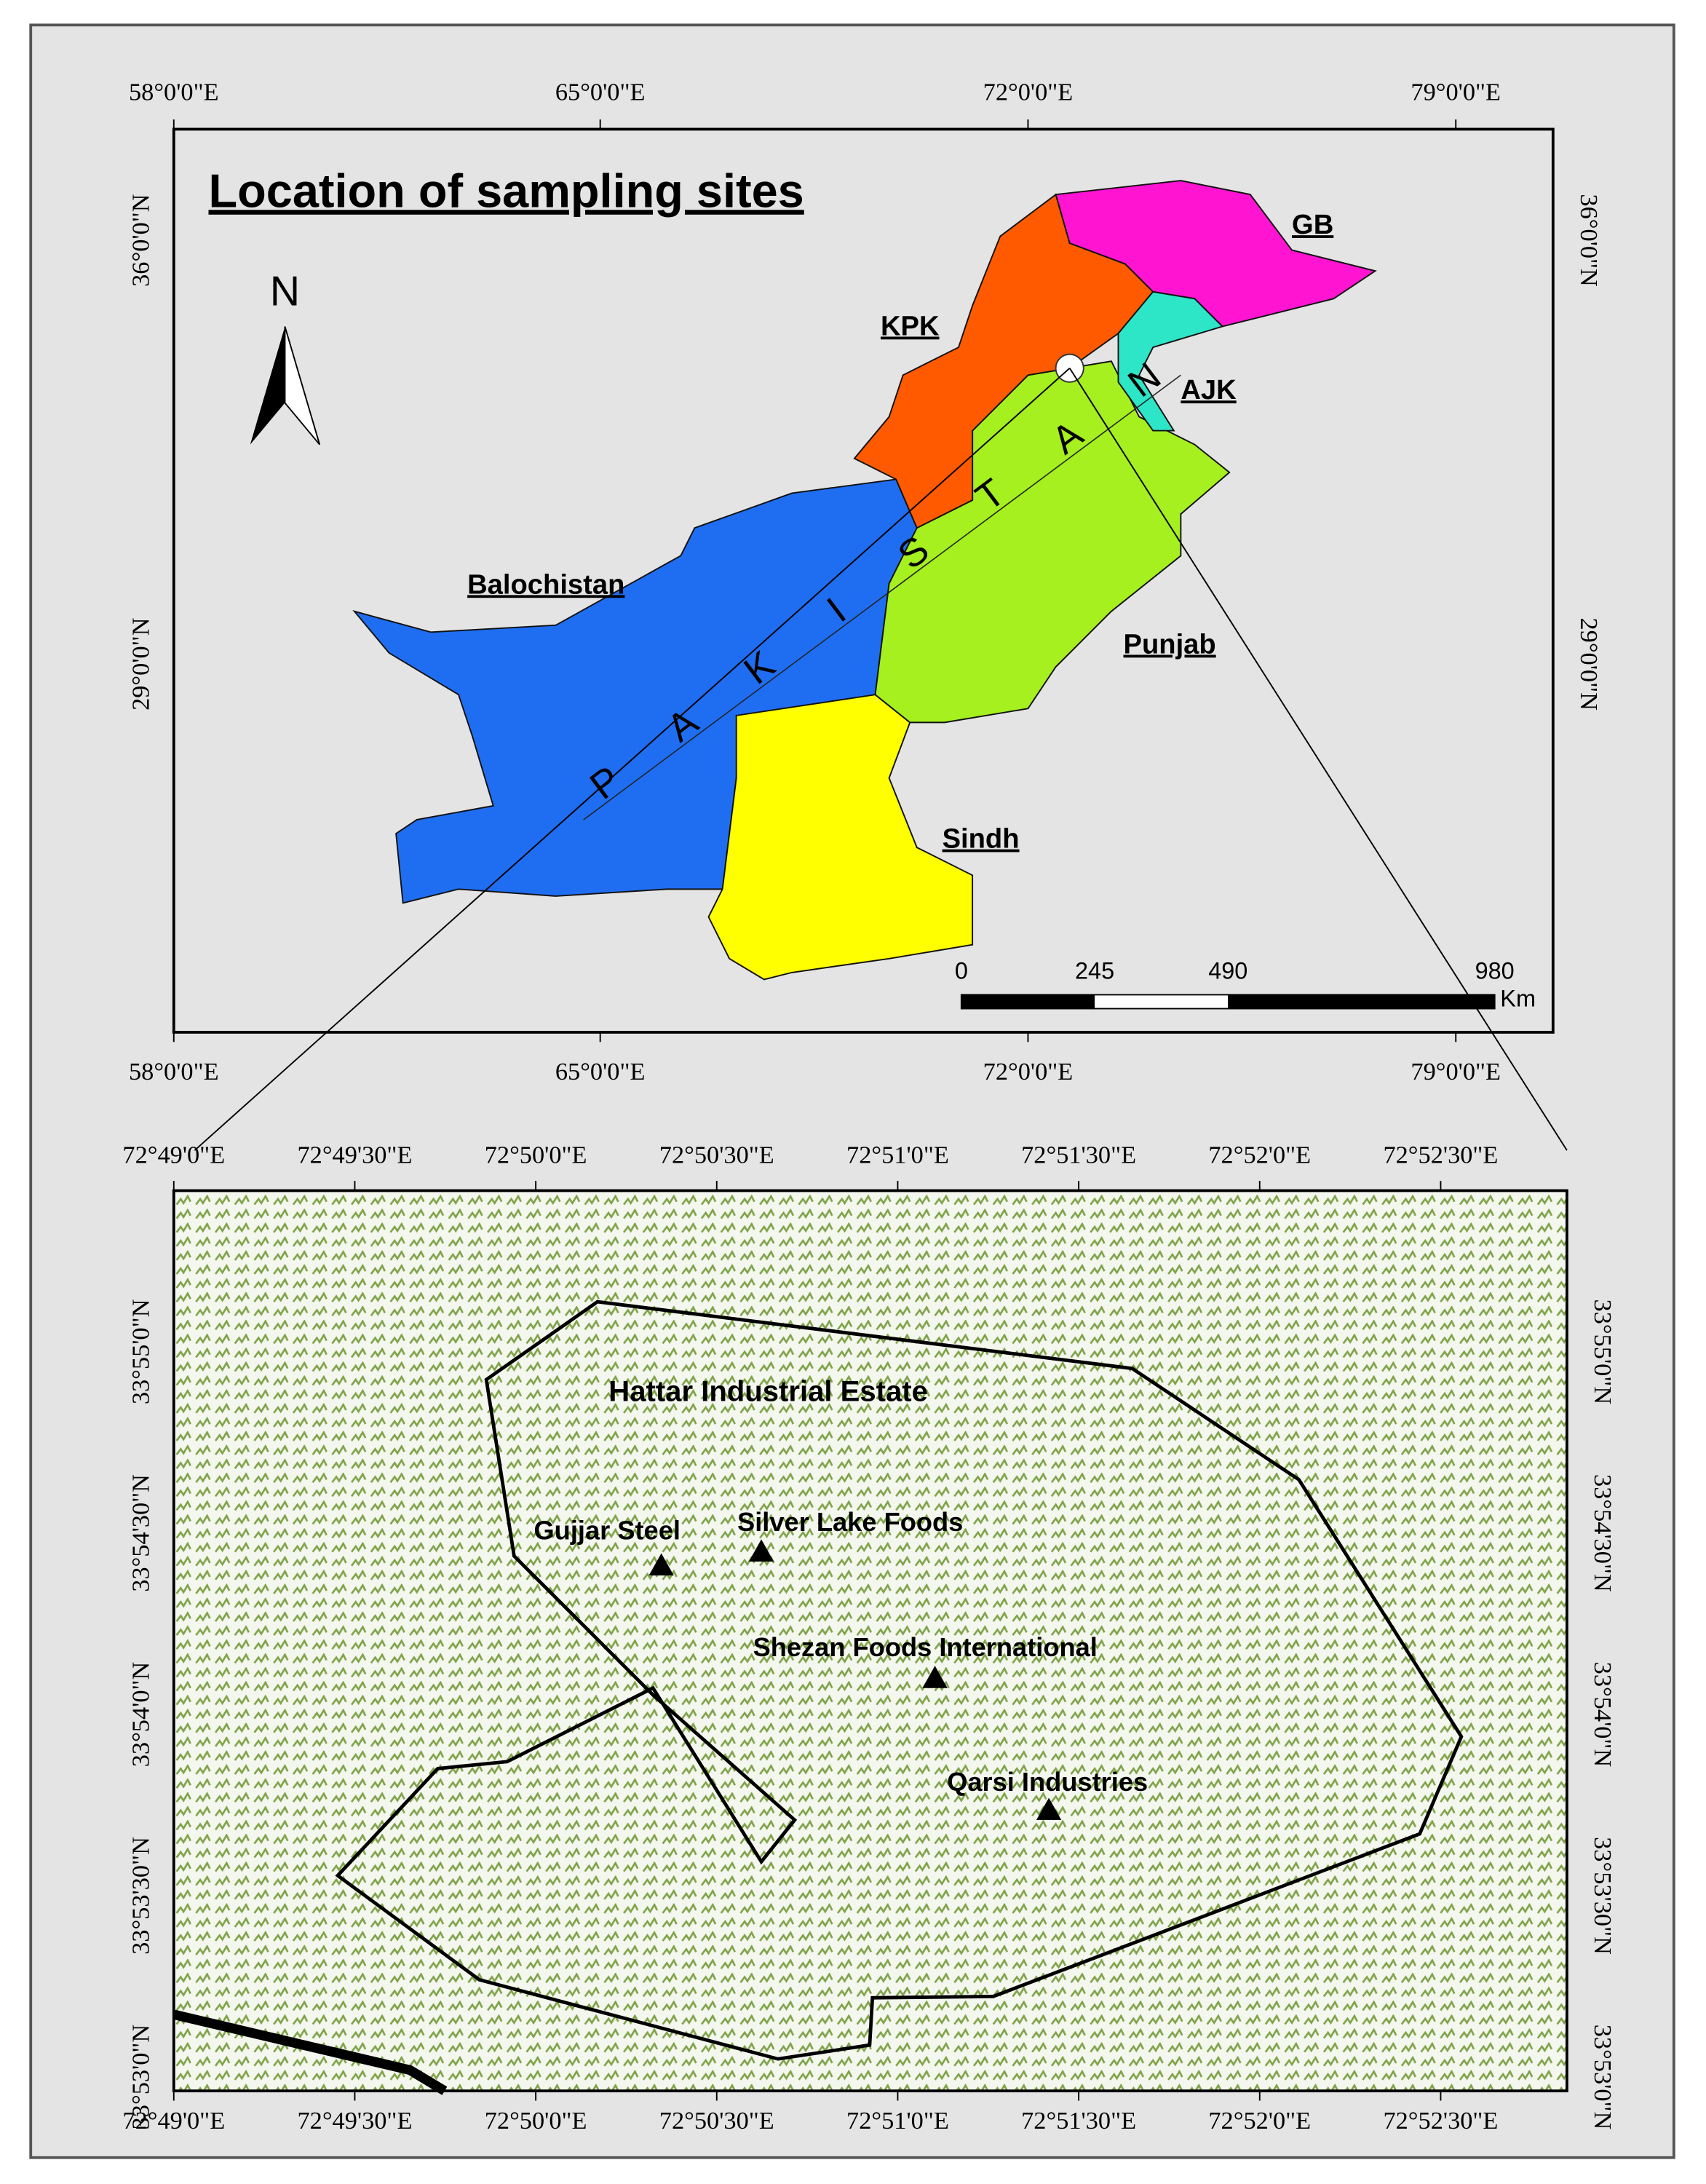 The height and width of the screenshot is (2184, 1706). What do you see at coordinates (911, 325) in the screenshot?
I see `region-label: KPK` at bounding box center [911, 325].